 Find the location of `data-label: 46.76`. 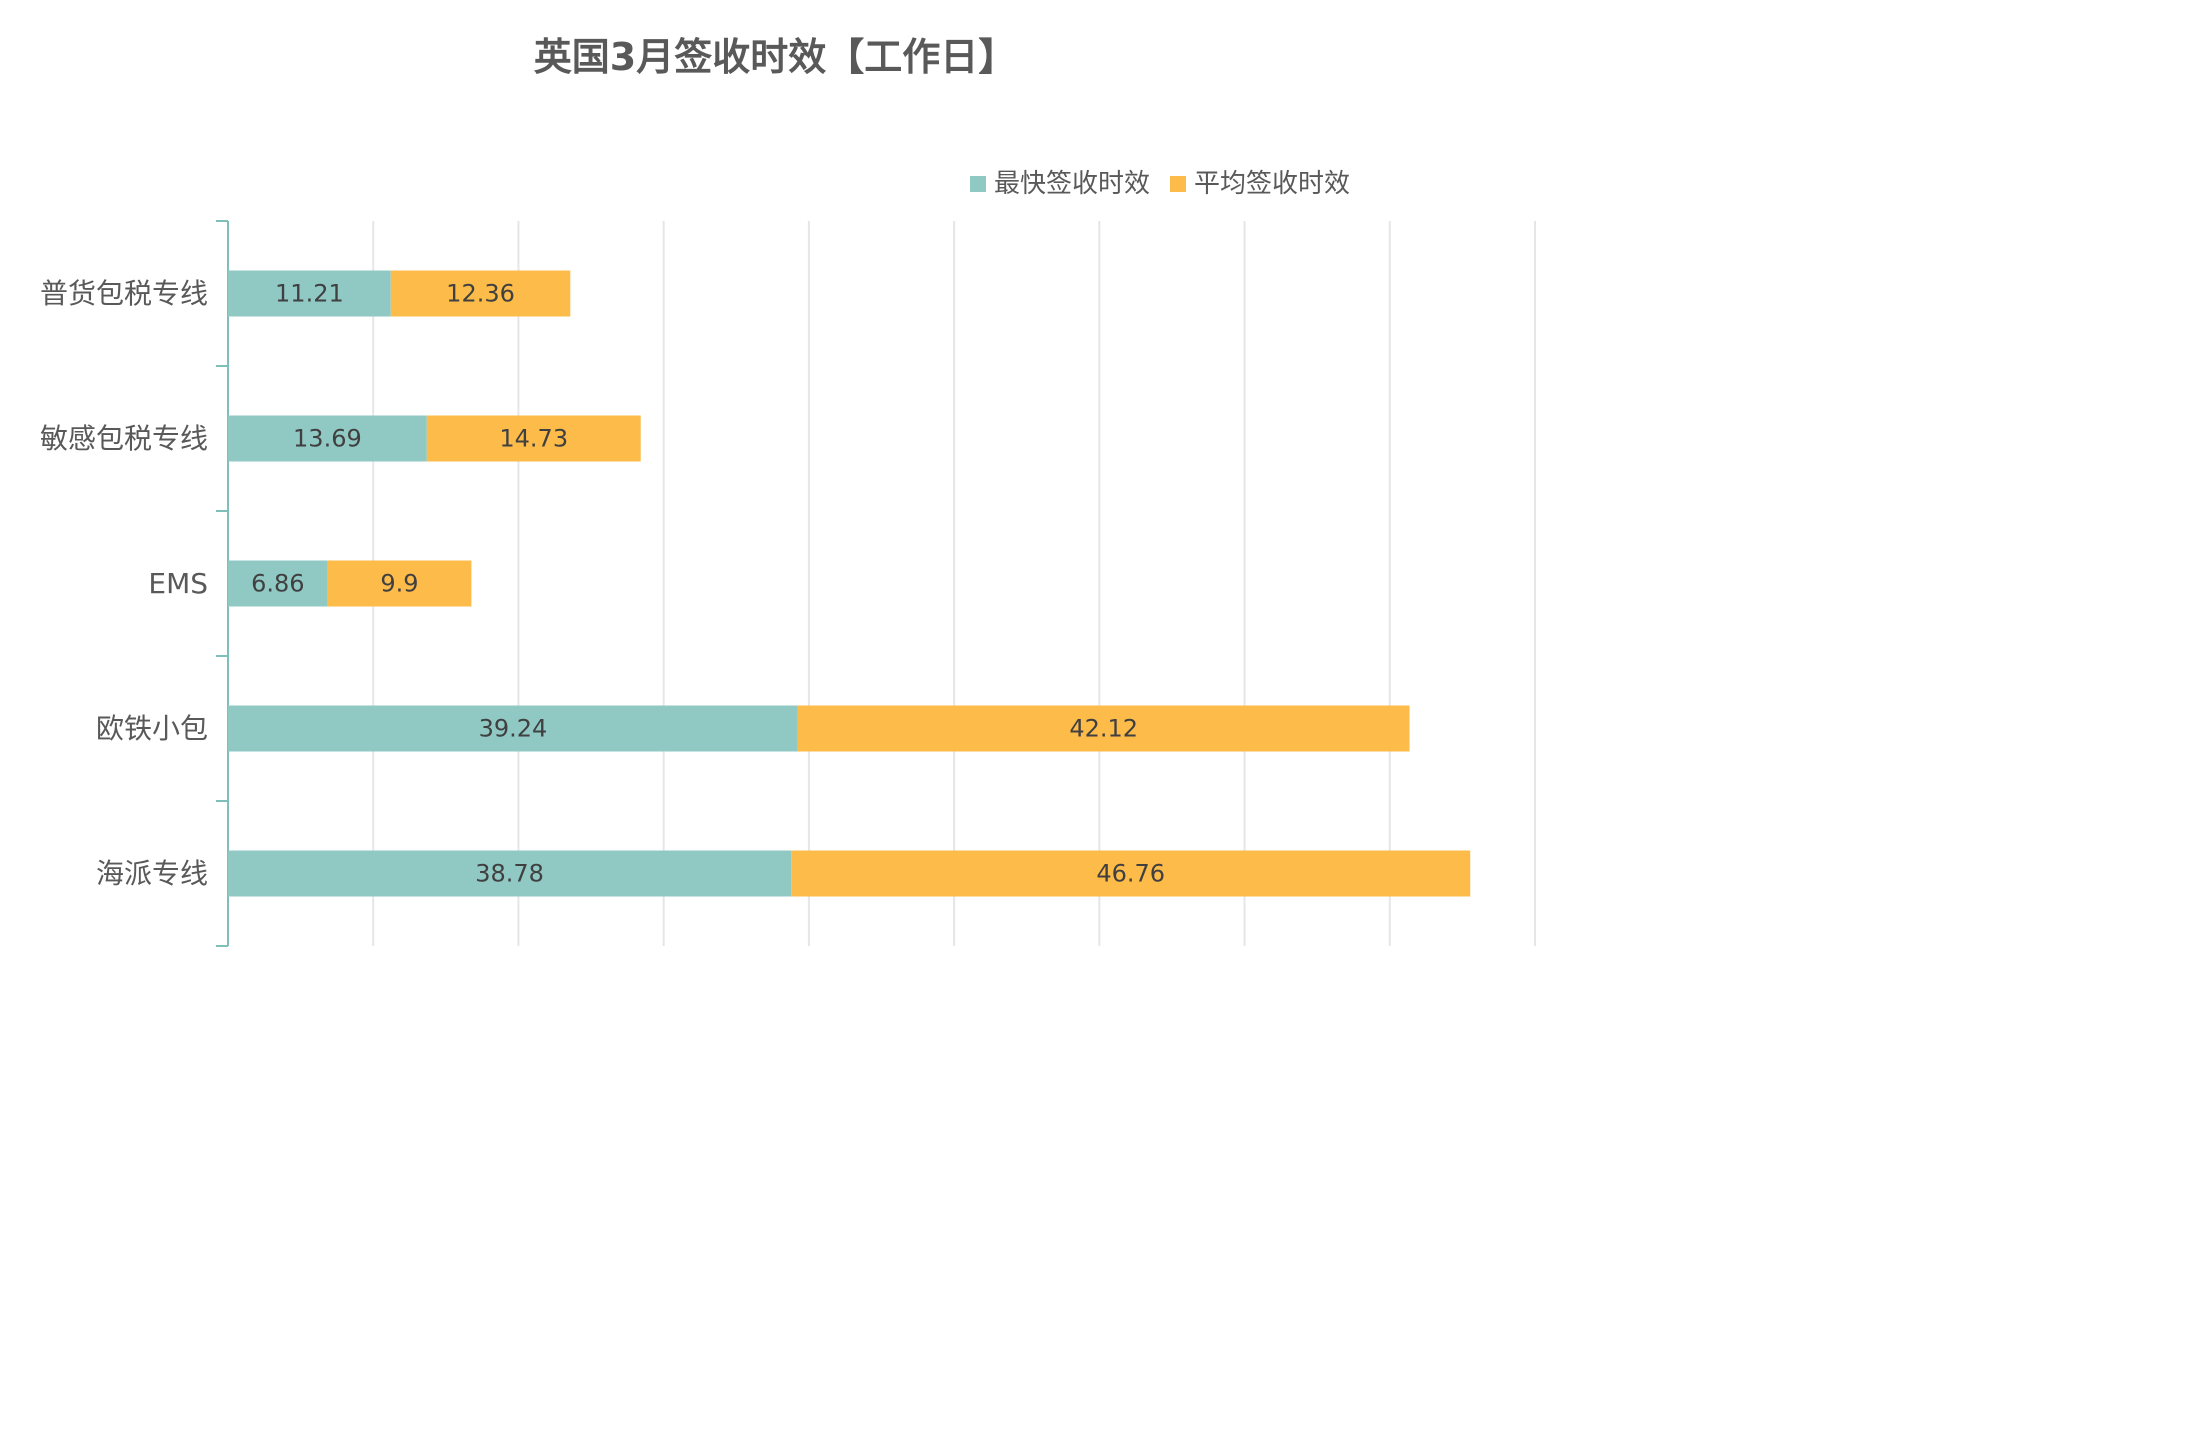

data-label: 46.76 is located at coordinates (1130, 874).